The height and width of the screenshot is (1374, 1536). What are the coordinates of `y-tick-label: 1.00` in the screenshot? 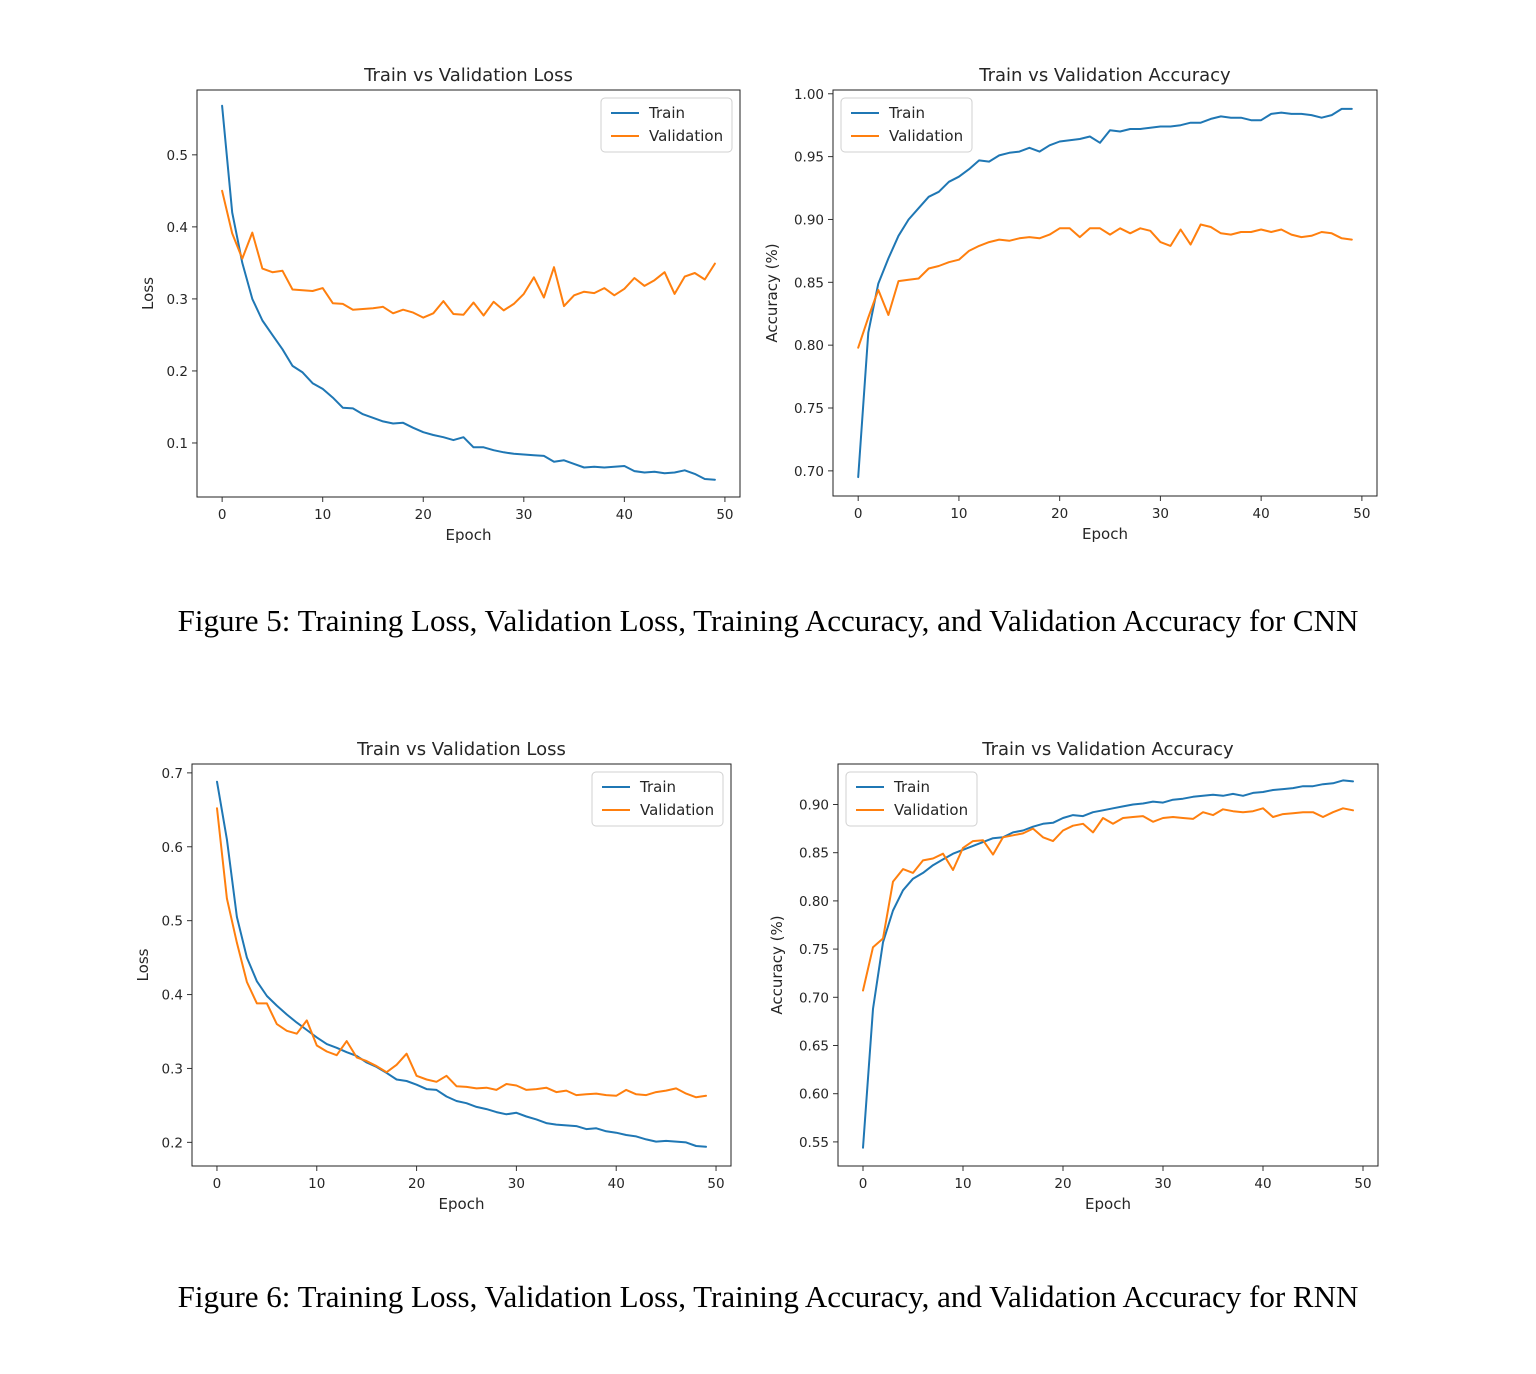 It's located at (809, 95).